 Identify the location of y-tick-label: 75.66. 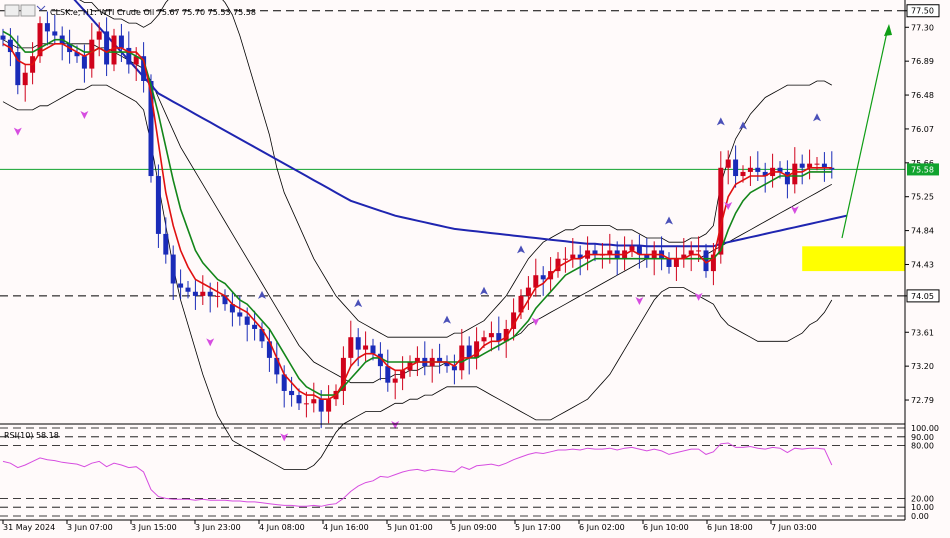
(922, 163).